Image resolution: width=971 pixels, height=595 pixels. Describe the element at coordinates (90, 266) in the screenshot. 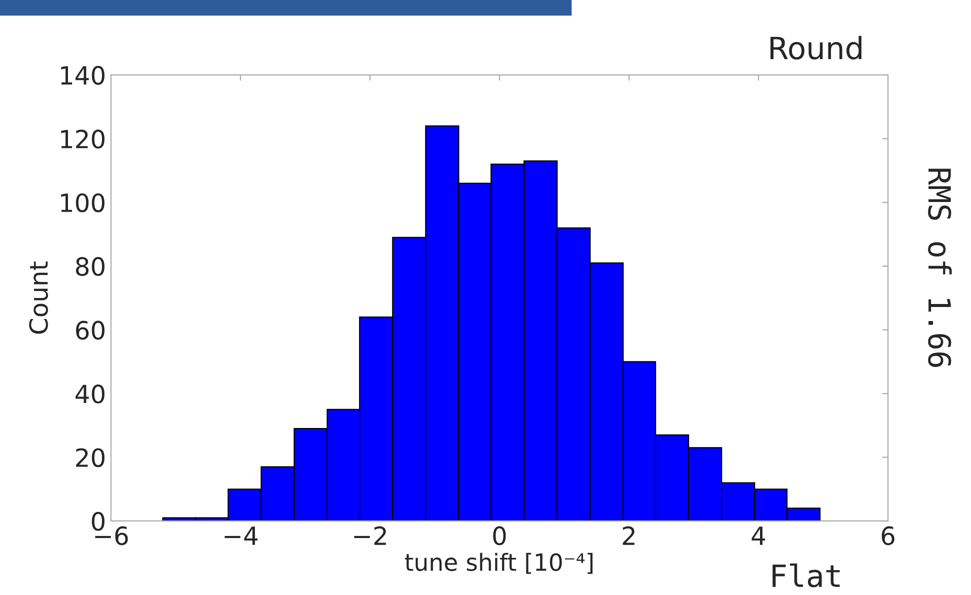

I see `y-tick-label: 80` at that location.